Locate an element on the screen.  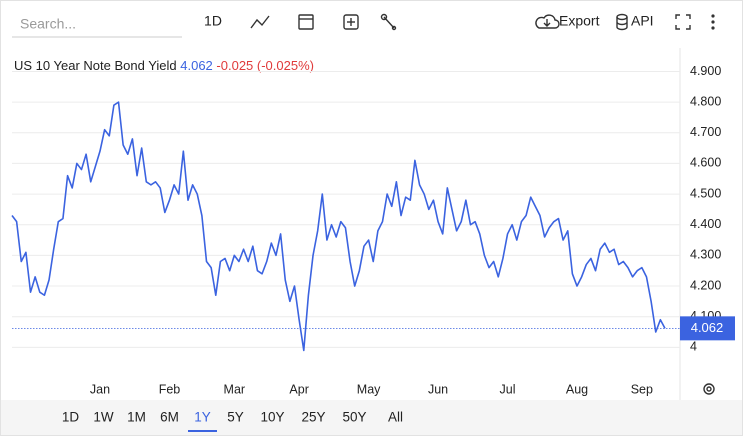
y-tick-label: 4.900 is located at coordinates (705, 71).